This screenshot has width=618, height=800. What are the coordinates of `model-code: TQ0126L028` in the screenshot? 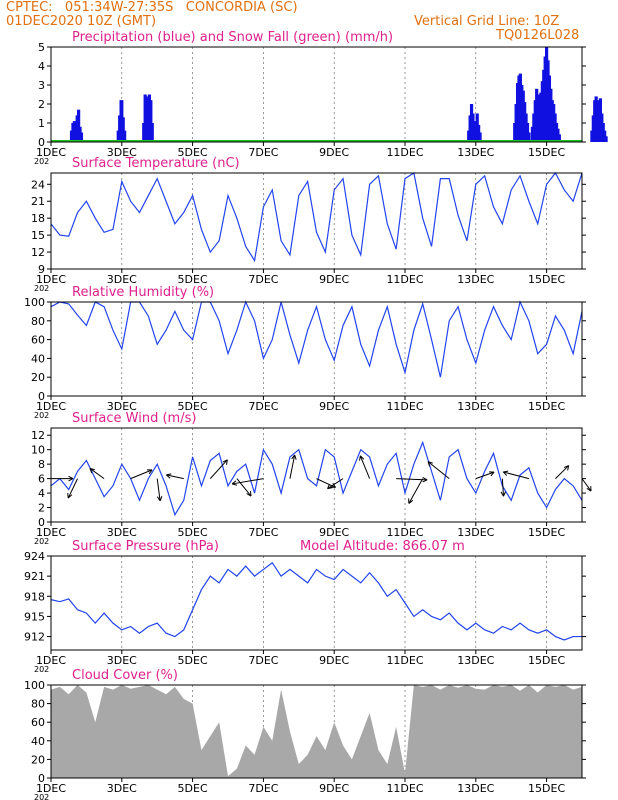 It's located at (538, 35).